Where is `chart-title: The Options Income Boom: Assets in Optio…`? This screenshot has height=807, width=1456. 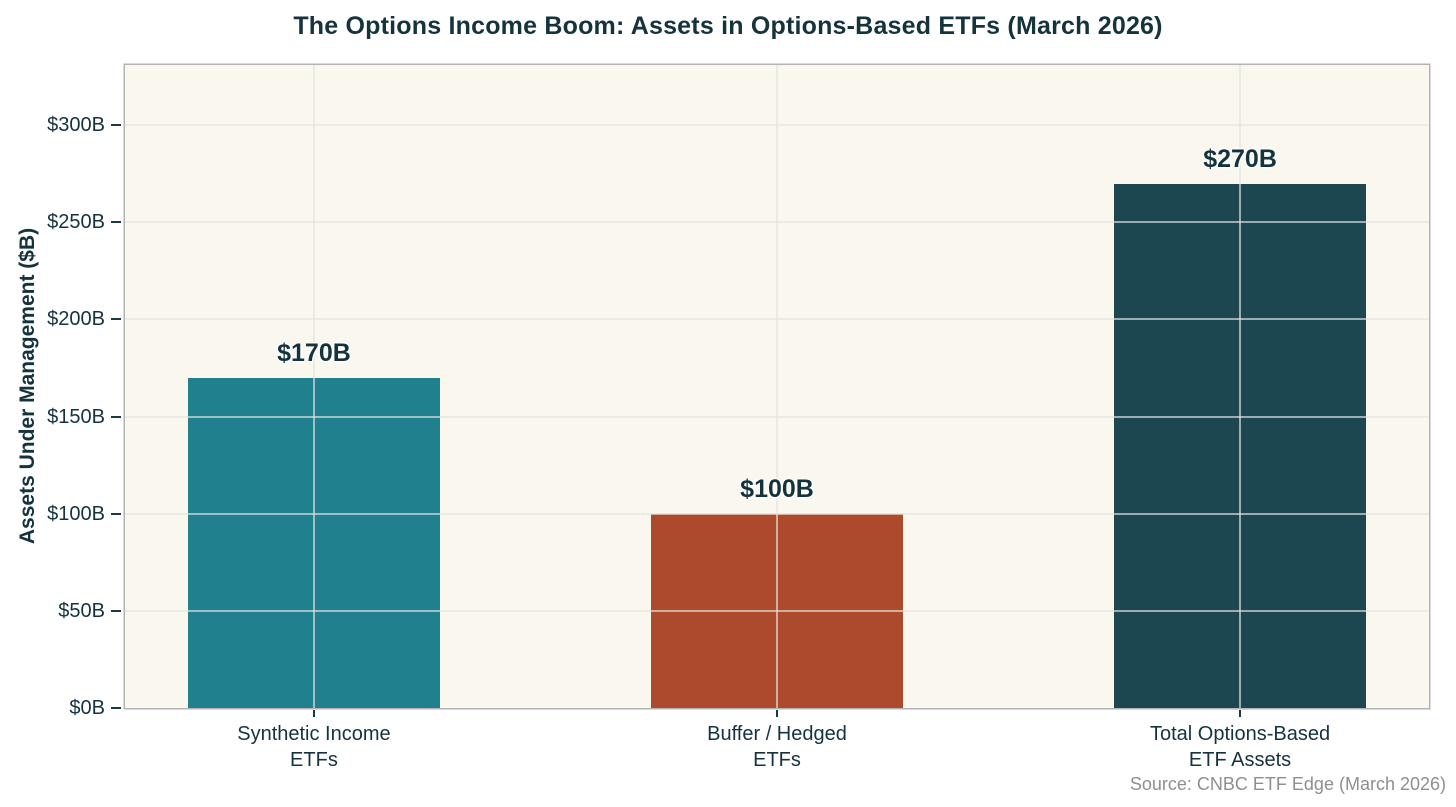 chart-title: The Options Income Boom: Assets in Optio… is located at coordinates (728, 26).